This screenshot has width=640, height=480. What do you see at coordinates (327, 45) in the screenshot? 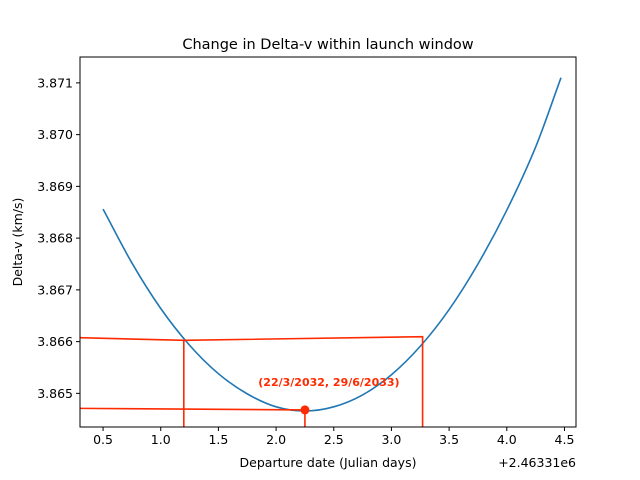
I see `chart-title: Change in Delta-v within launch window` at bounding box center [327, 45].